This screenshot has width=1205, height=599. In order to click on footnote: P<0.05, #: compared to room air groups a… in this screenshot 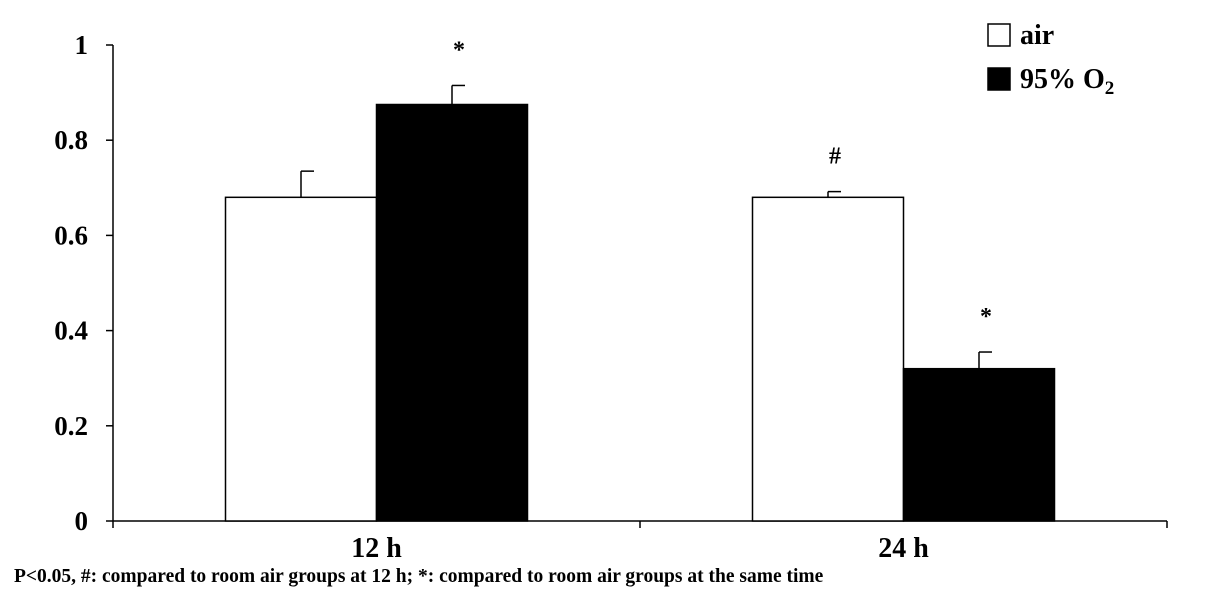, I will do `click(419, 576)`.